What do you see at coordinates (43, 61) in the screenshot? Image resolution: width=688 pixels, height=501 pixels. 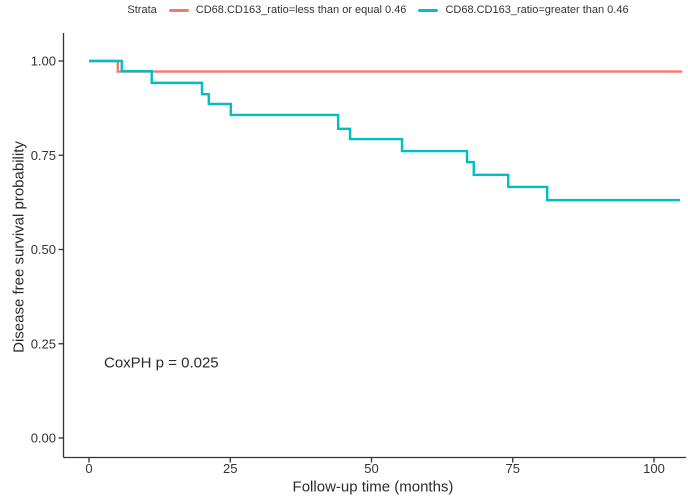 I see `y-tick-label: 1.00` at bounding box center [43, 61].